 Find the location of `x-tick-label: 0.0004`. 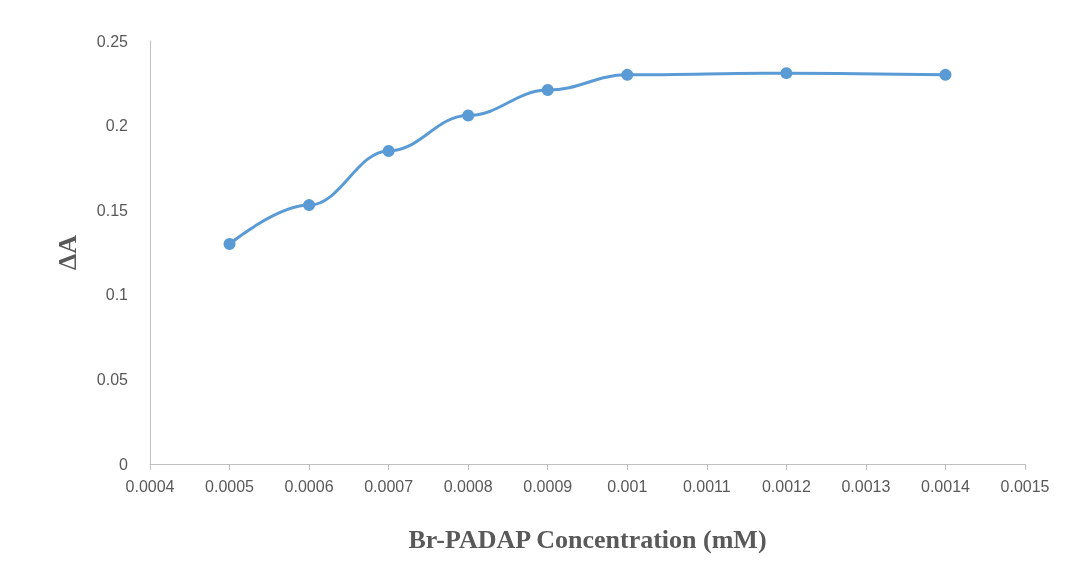

x-tick-label: 0.0004 is located at coordinates (150, 486).